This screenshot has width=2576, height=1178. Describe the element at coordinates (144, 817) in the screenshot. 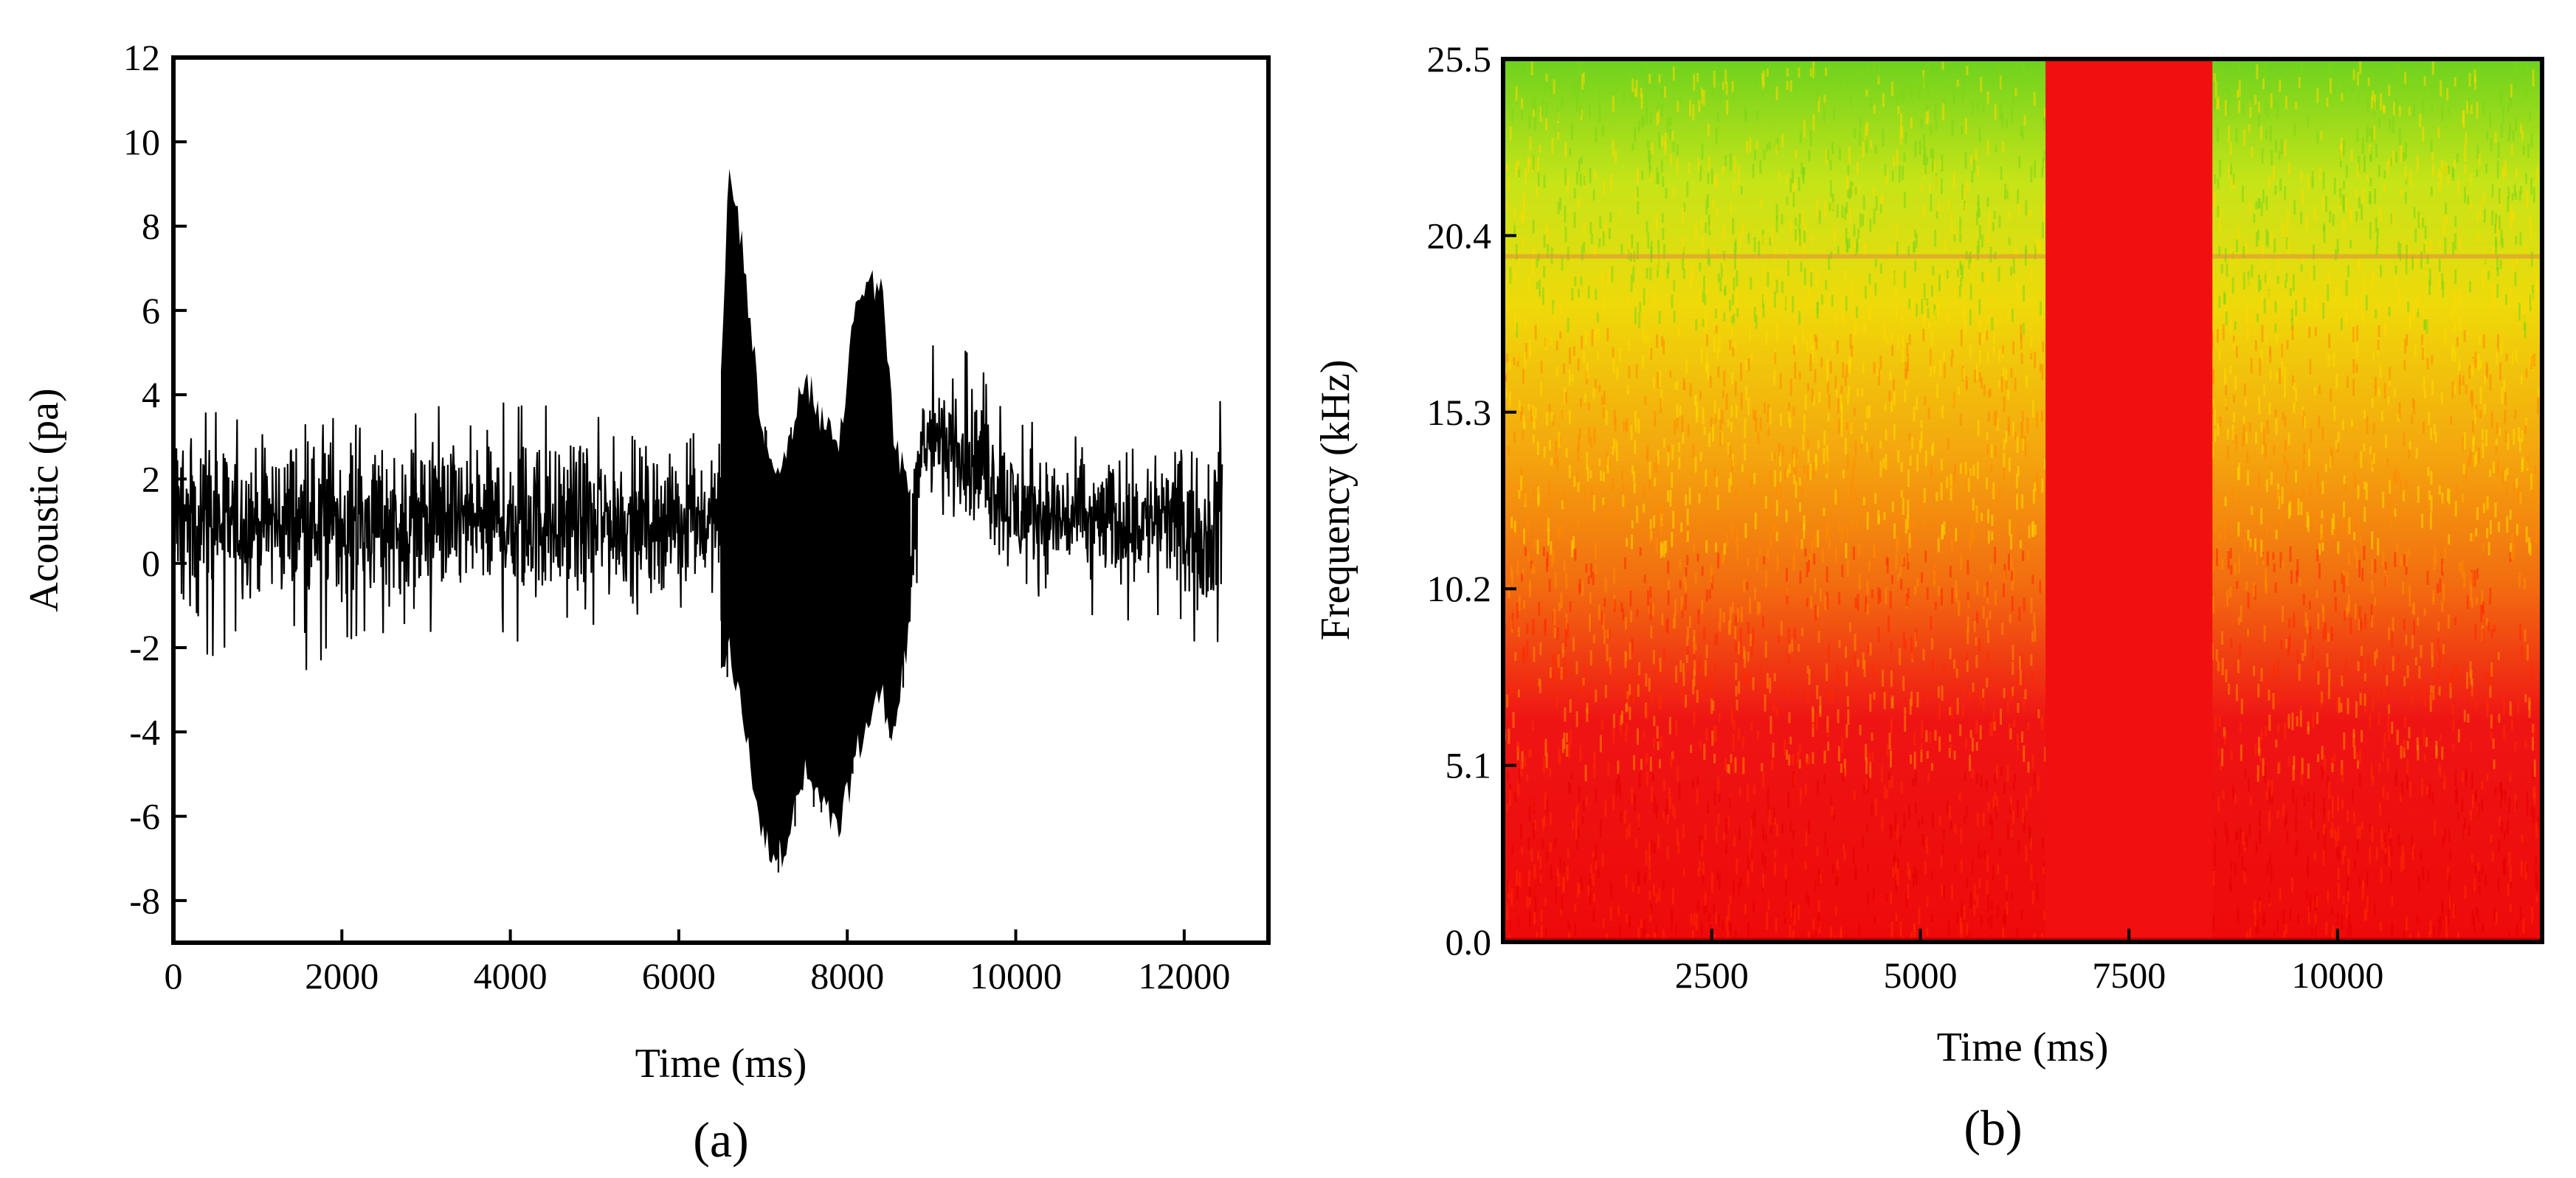

I see `y-tick-label-a: -6` at that location.